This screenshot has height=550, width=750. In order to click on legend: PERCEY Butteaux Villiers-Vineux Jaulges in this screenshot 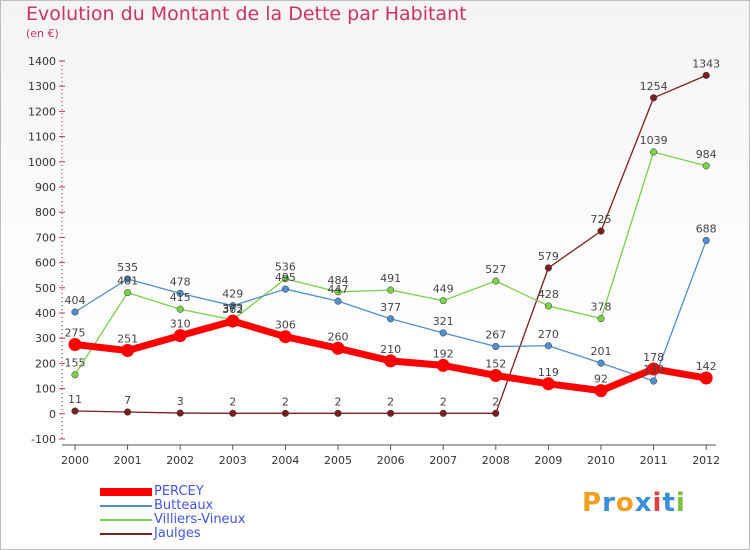, I will do `click(173, 513)`.